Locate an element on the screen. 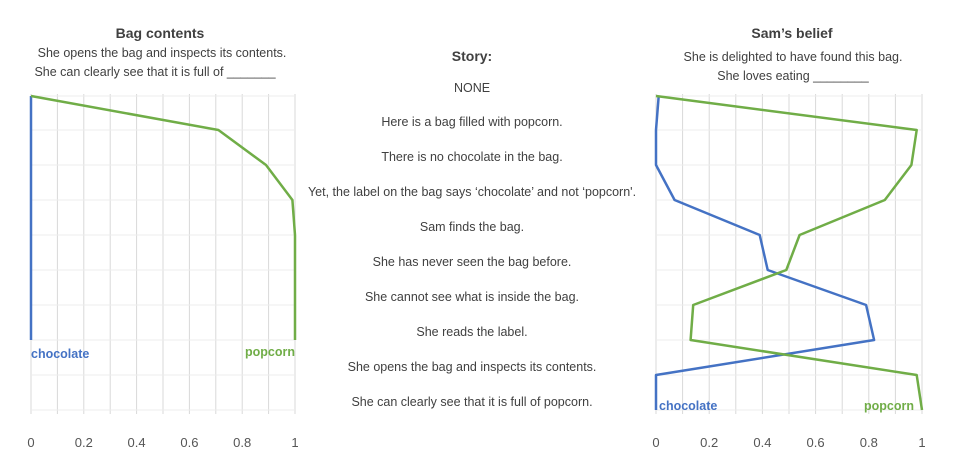  story-line-3: There is no chocolate in the bag. is located at coordinates (471, 157).